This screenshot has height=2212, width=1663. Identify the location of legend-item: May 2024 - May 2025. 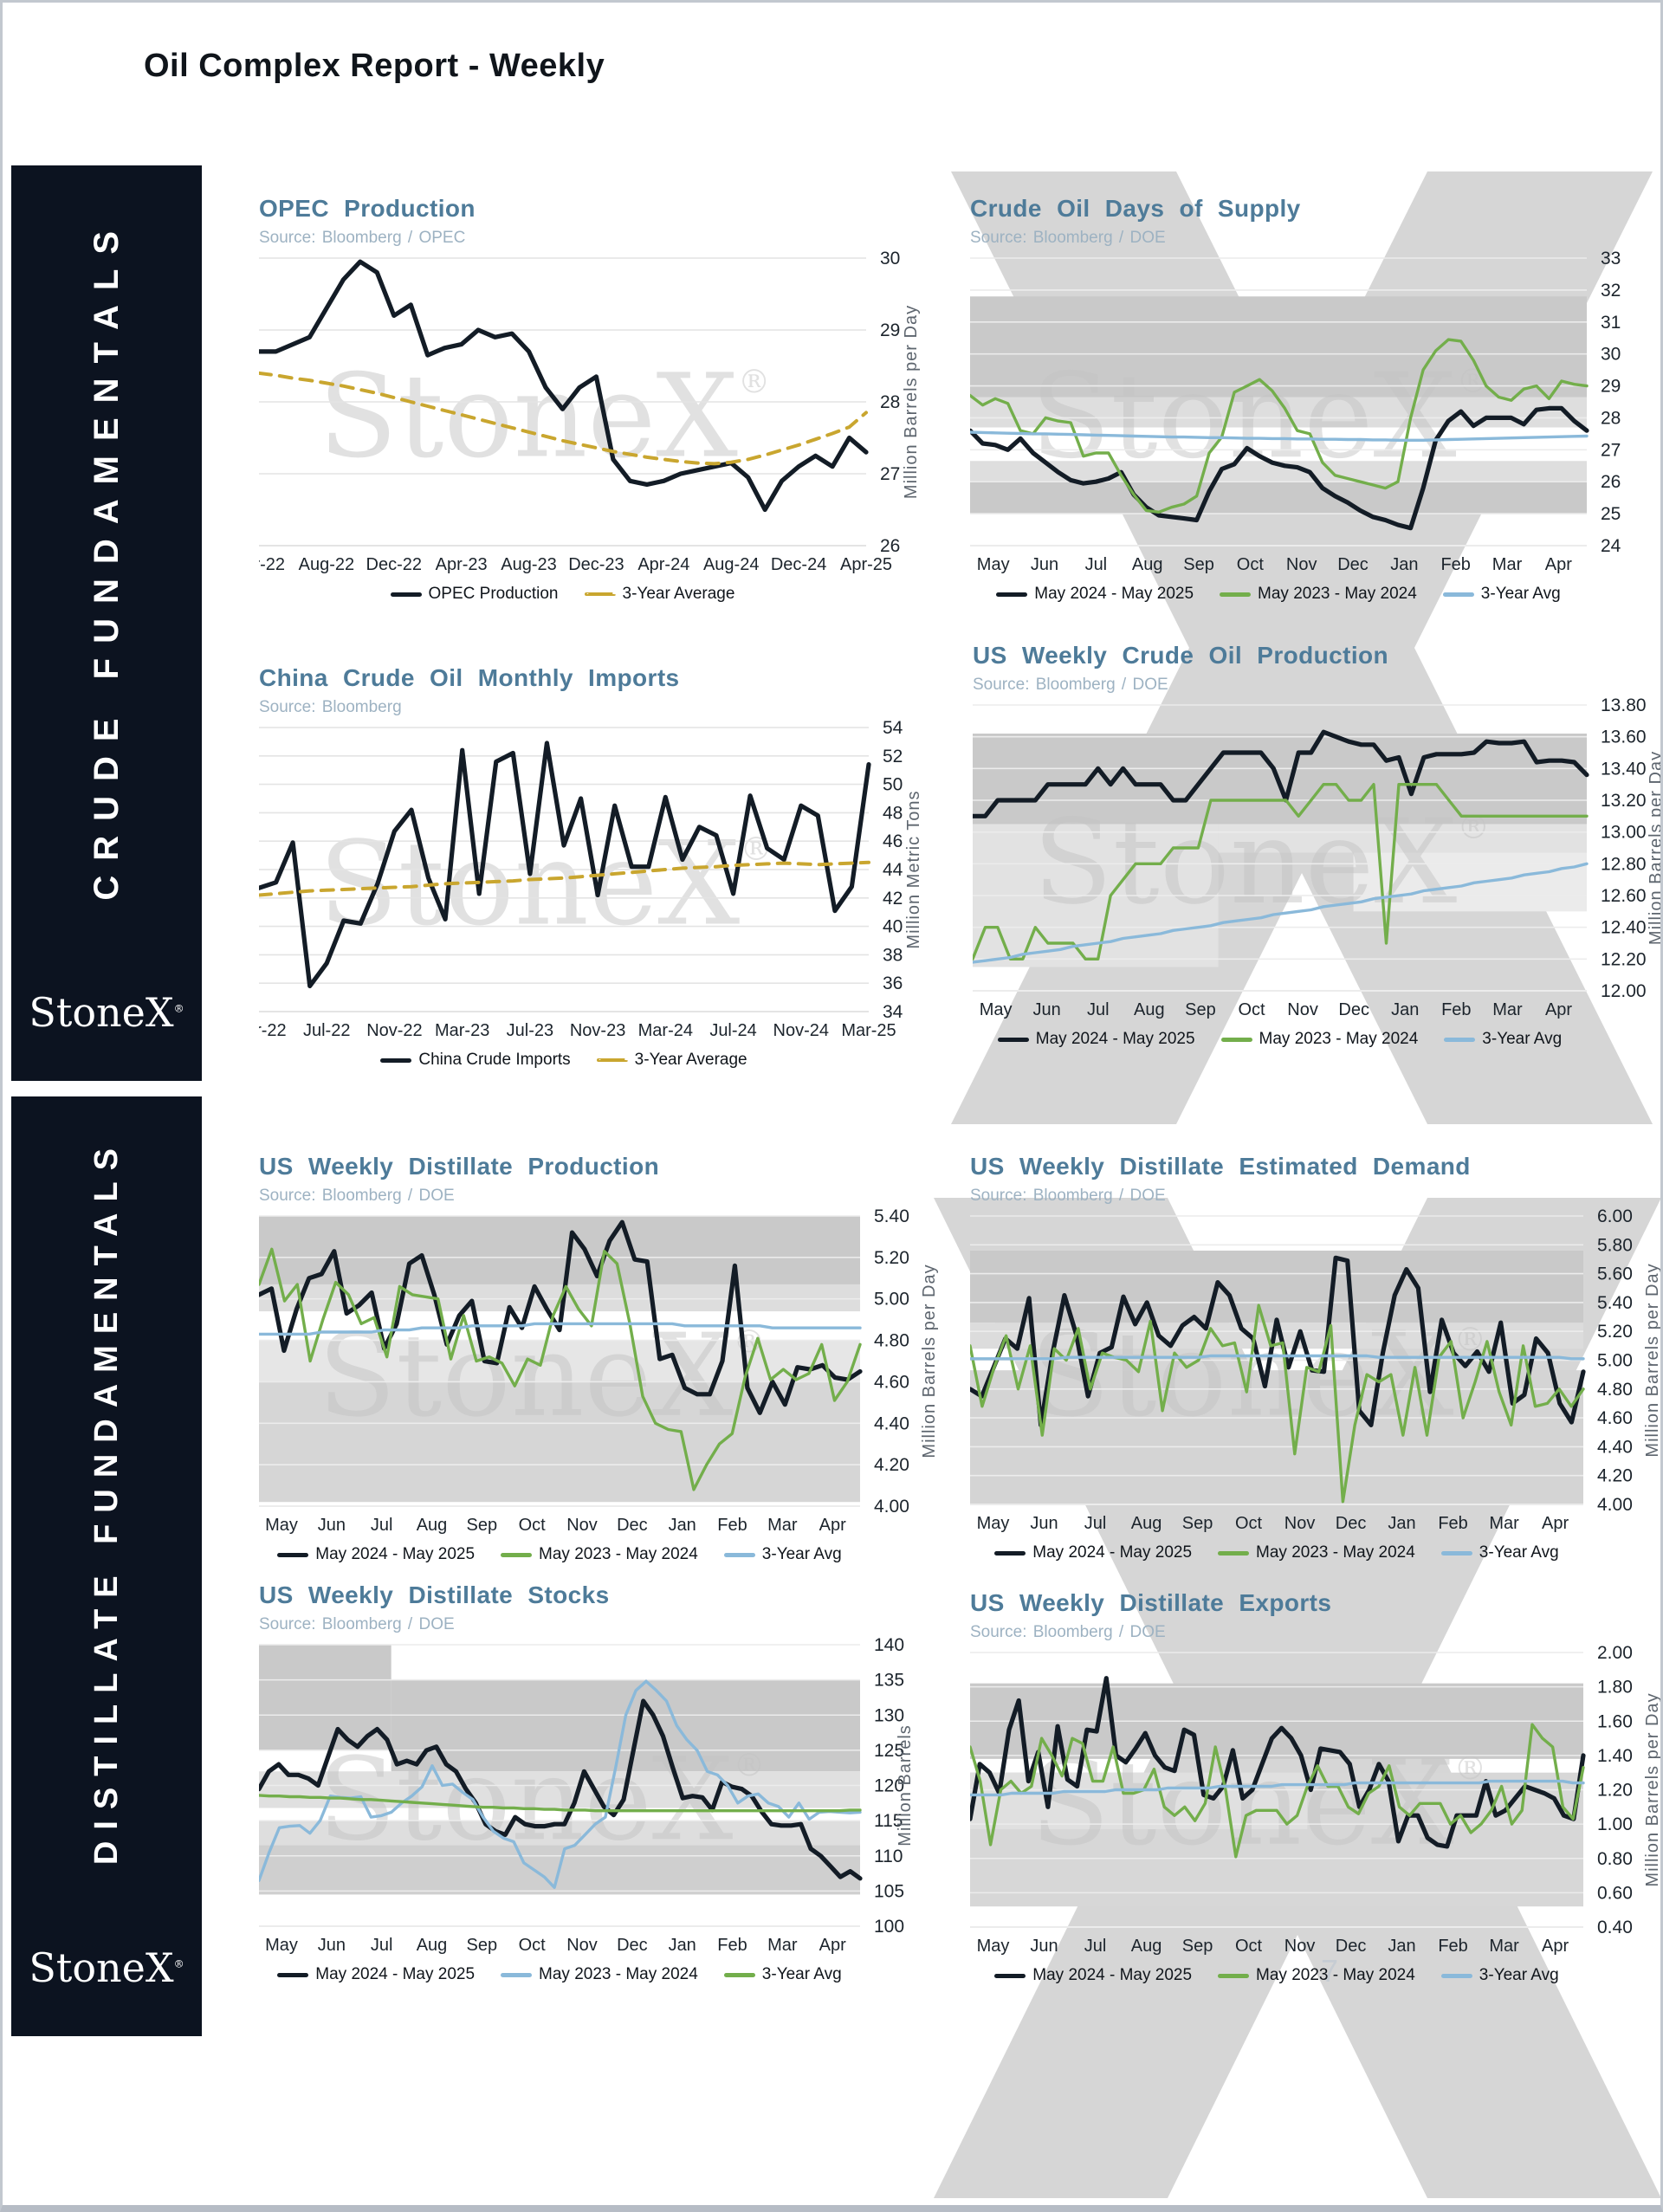
(1095, 594).